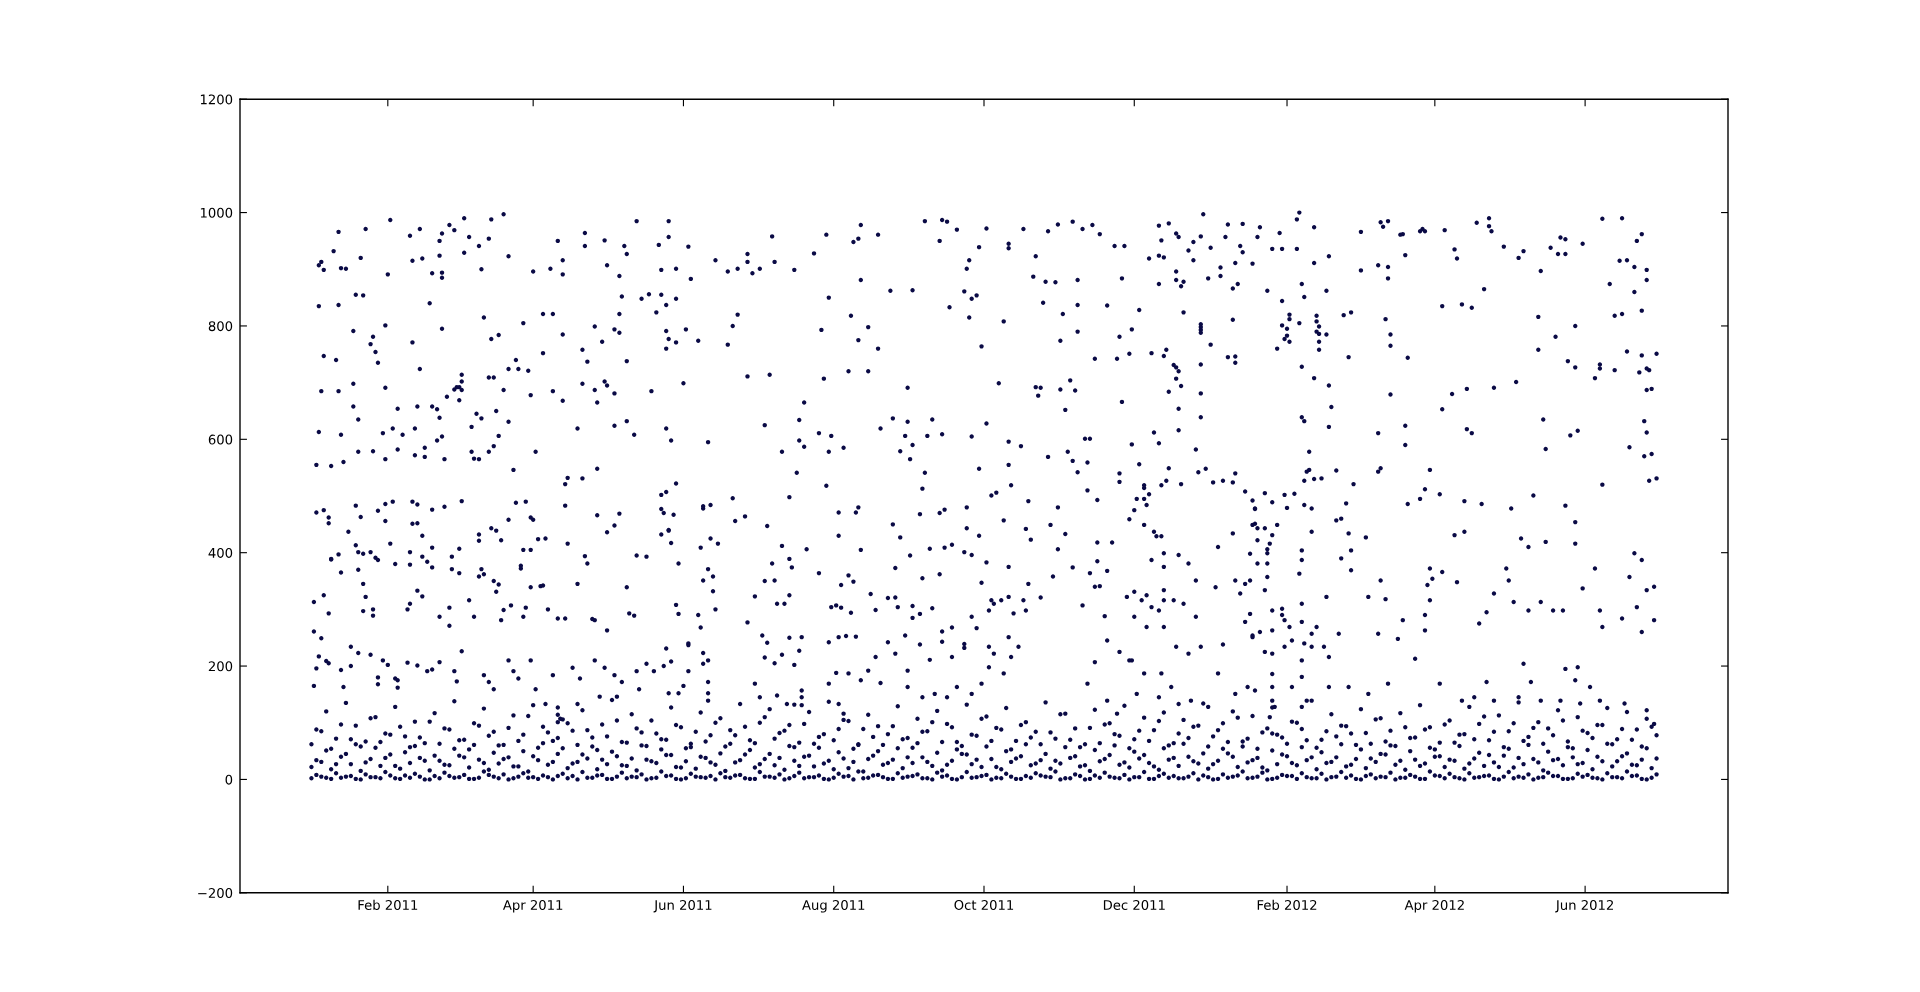 The image size is (1920, 992). What do you see at coordinates (682, 906) in the screenshot?
I see `x-tick-label: Jun 2011` at bounding box center [682, 906].